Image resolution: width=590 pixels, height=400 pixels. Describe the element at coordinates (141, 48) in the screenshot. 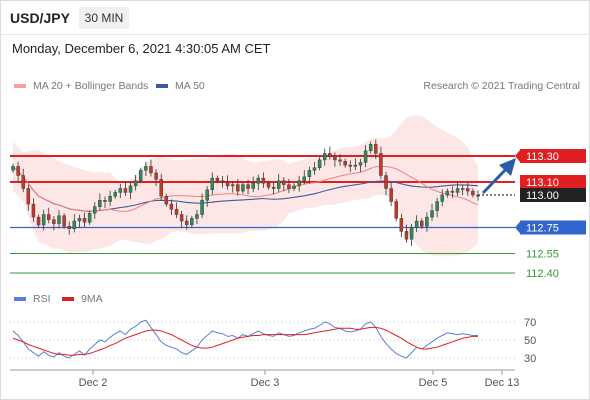

I see `timestamp: Monday, December 6, 2021 4:30:05 AM CET` at that location.